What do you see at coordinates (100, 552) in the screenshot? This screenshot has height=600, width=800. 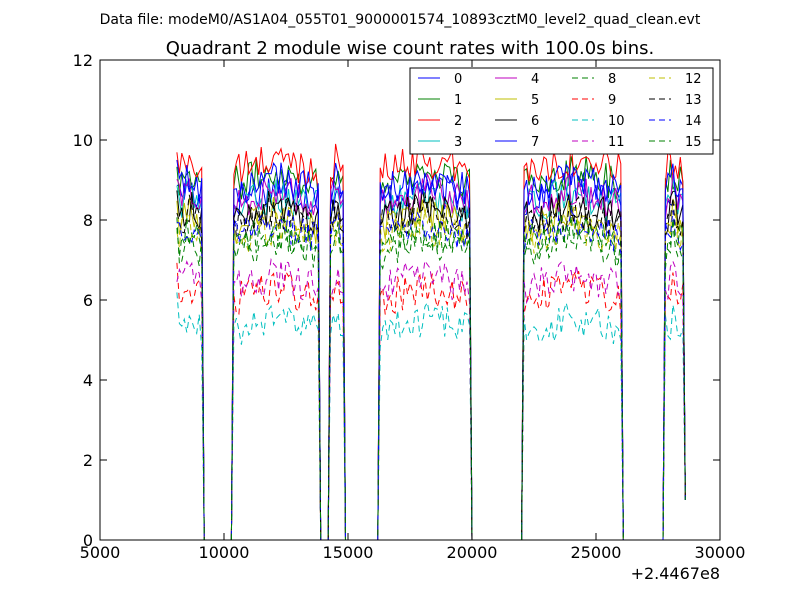 I see `x-tick-label: 5000` at bounding box center [100, 552].